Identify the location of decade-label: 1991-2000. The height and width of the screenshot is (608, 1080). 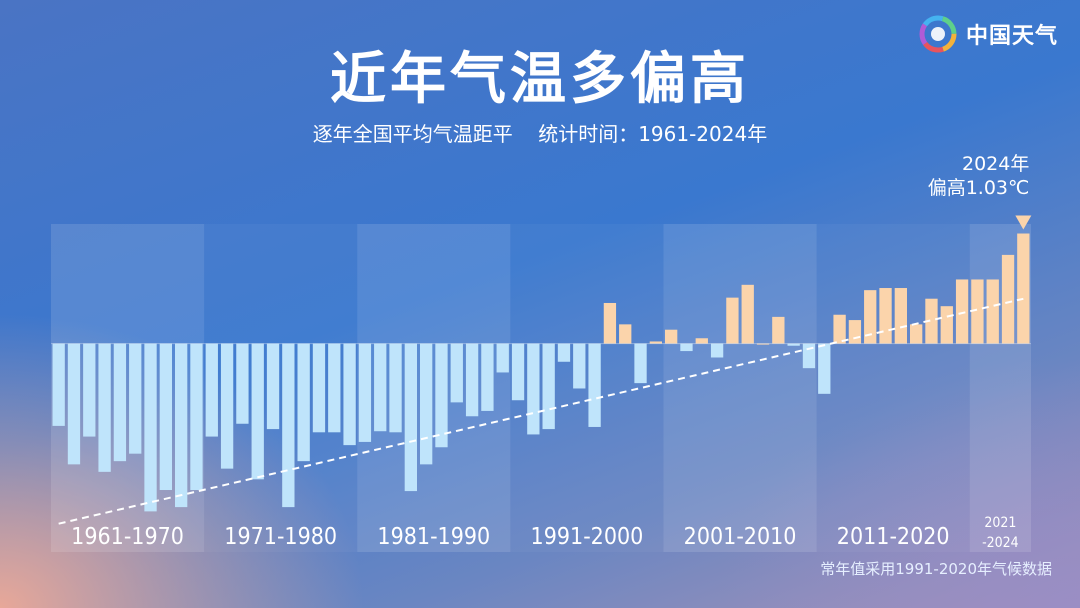
(587, 537).